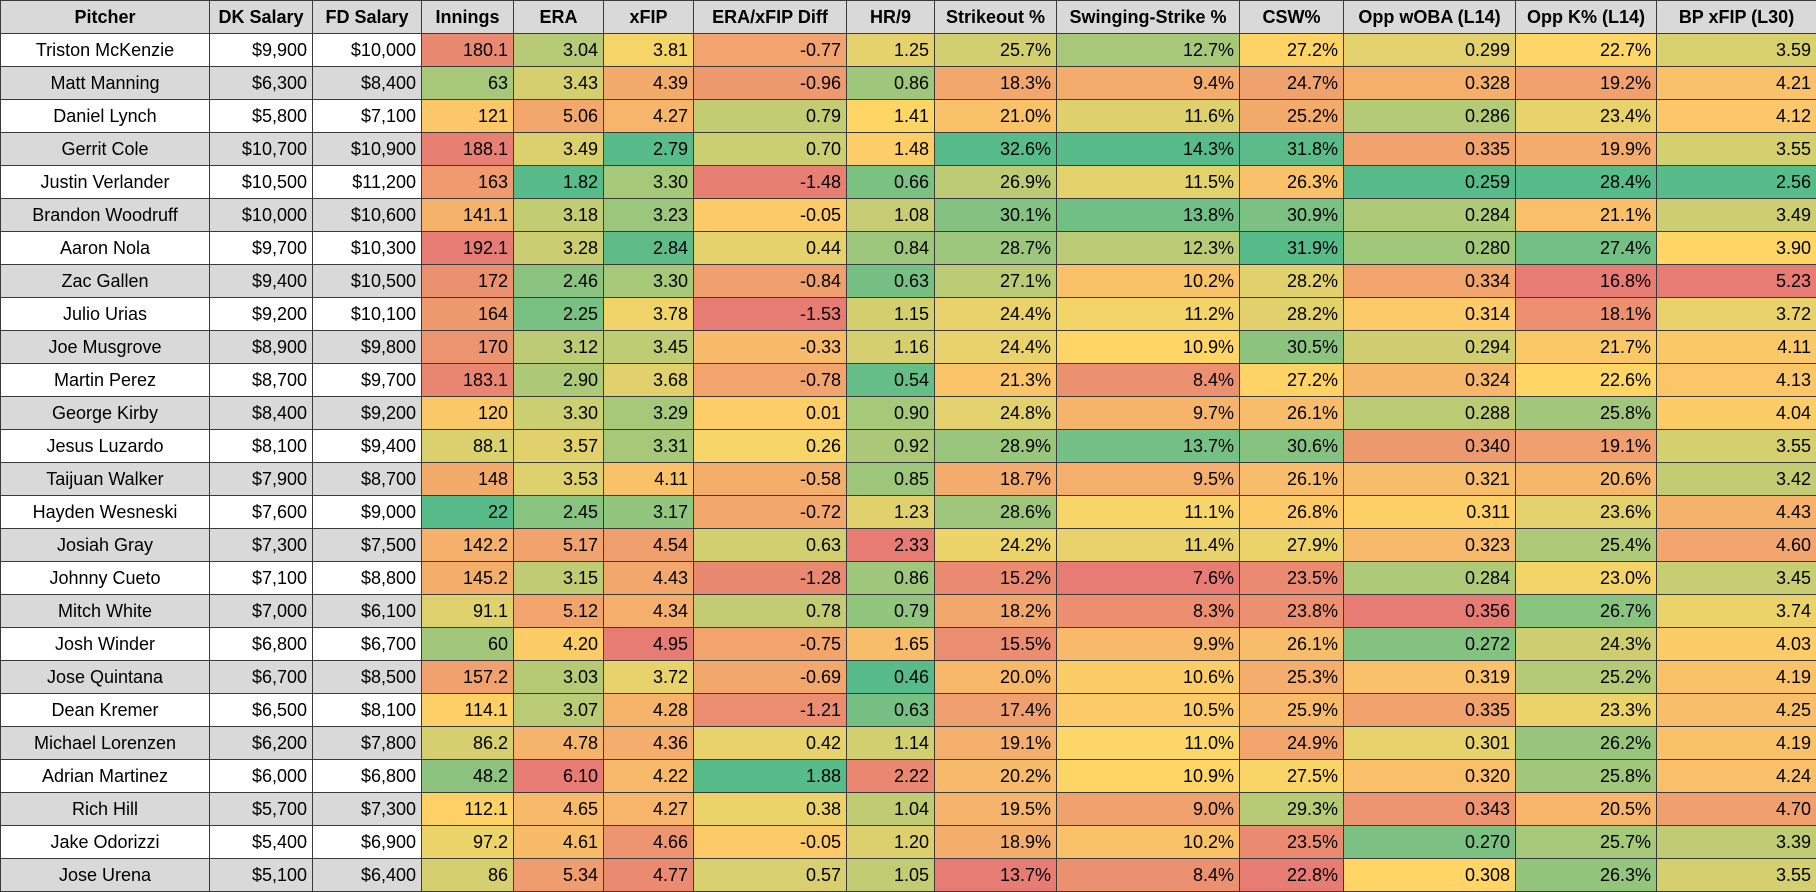  Describe the element at coordinates (1430, 545) in the screenshot. I see `cell-opp-woba: 0.323` at that location.